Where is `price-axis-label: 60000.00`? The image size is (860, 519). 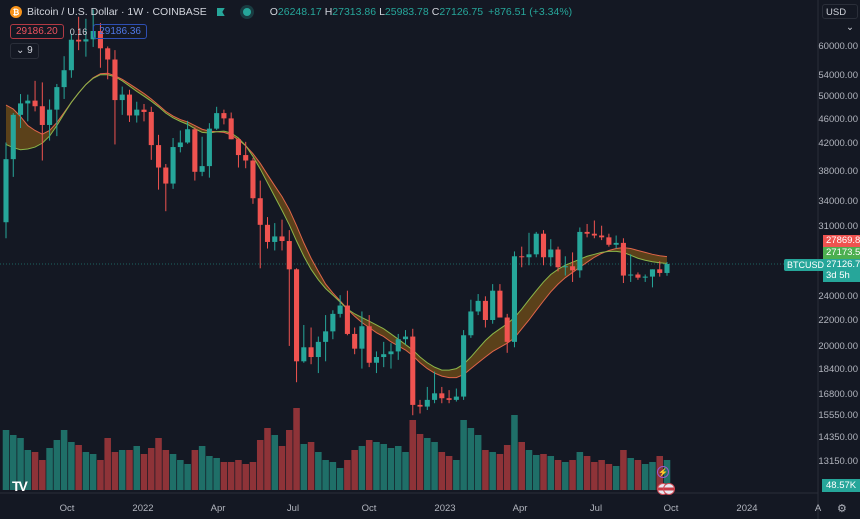 price-axis-label: 60000.00 is located at coordinates (838, 46).